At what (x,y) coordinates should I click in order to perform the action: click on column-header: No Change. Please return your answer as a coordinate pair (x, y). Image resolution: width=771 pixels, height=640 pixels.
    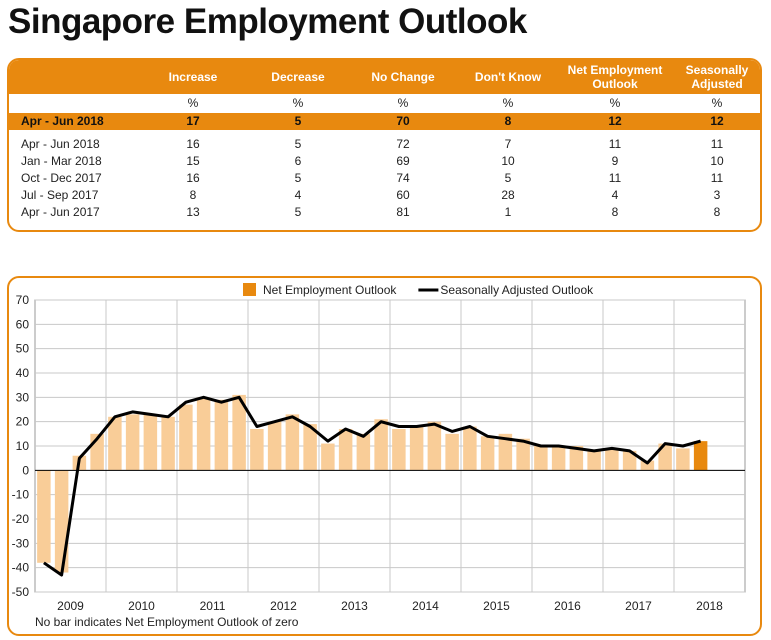
    Looking at the image, I should click on (403, 77).